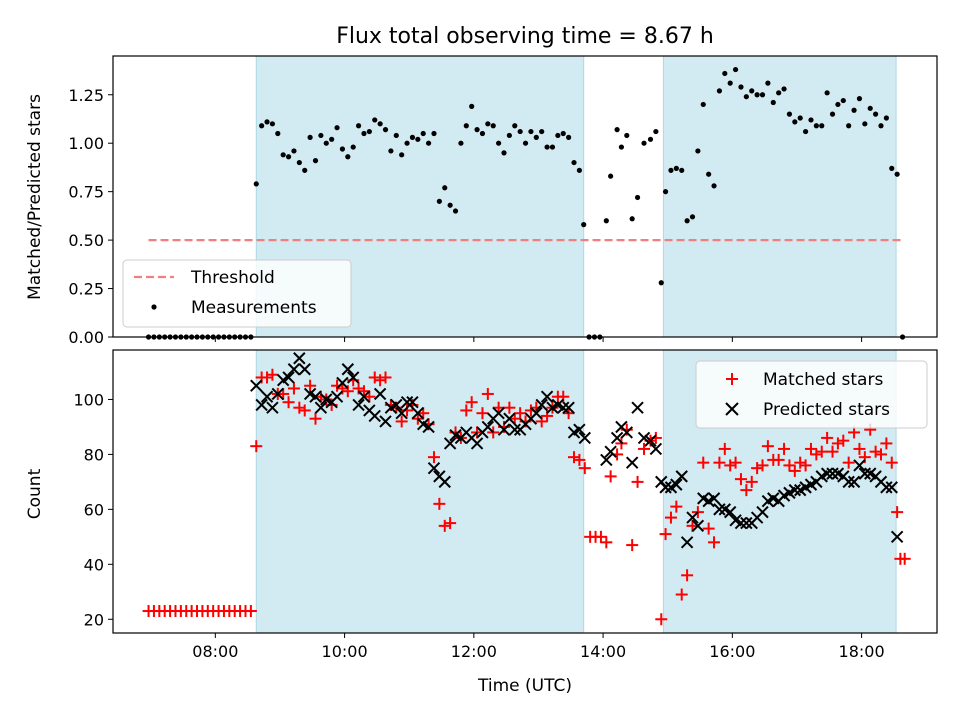 The image size is (960, 720). I want to click on legend-matched-label: Matched stars, so click(823, 380).